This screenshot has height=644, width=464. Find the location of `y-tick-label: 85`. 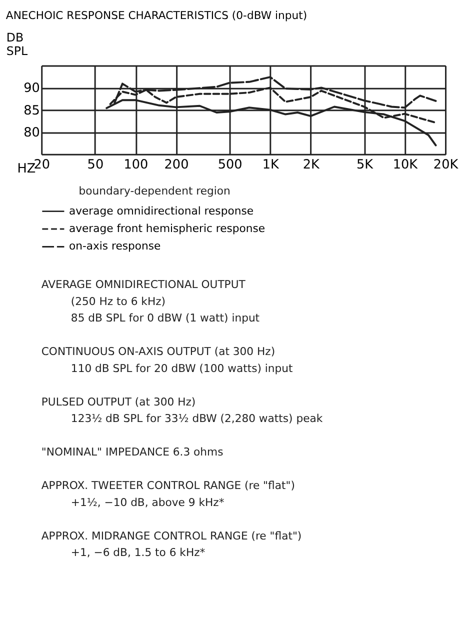

y-tick-label: 85 is located at coordinates (32, 110).